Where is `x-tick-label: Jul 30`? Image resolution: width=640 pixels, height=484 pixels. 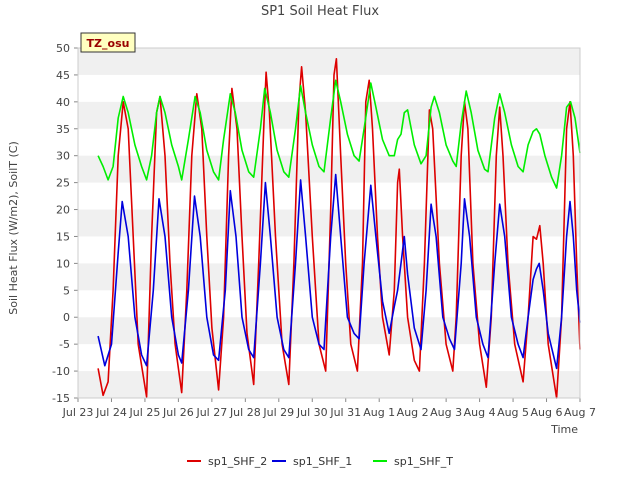
x-tick-label: Jul 30 is located at coordinates (312, 412).